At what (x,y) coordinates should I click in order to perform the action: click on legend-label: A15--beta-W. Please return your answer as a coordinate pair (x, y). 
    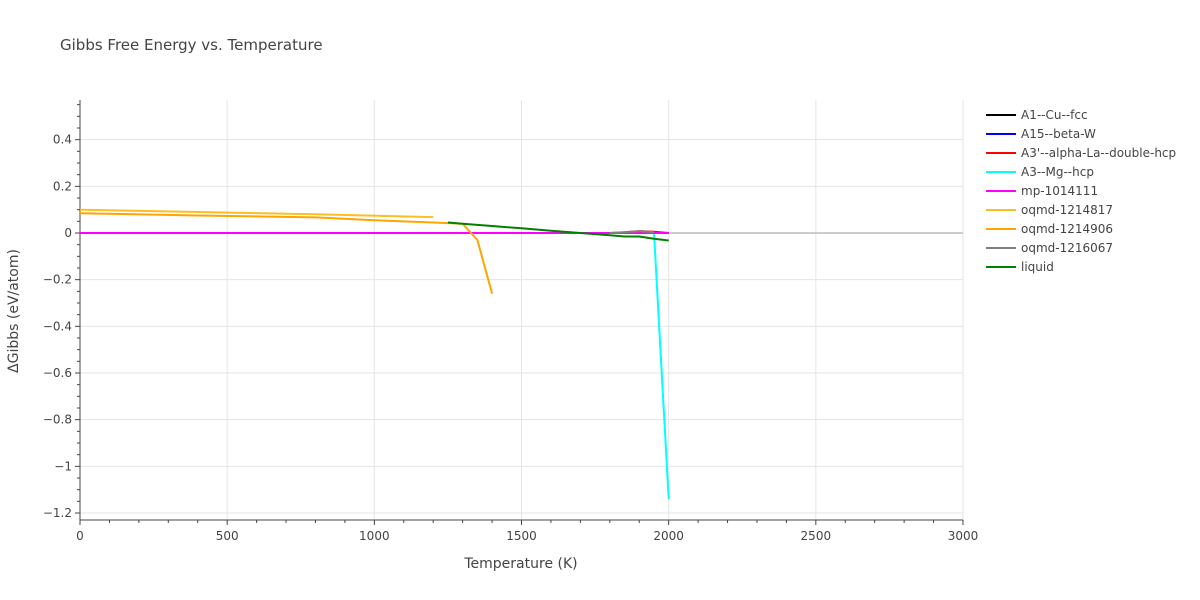
    Looking at the image, I should click on (1058, 134).